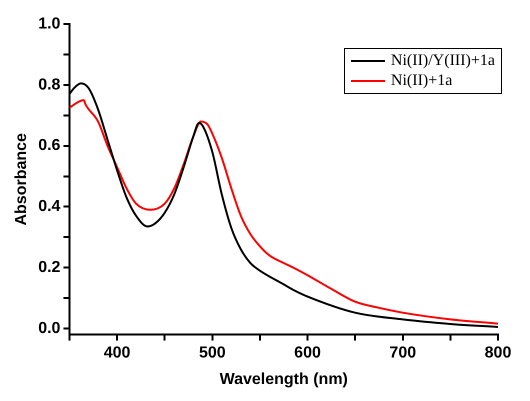 The width and height of the screenshot is (530, 401). Describe the element at coordinates (498, 353) in the screenshot. I see `x-tick-label: 800` at that location.